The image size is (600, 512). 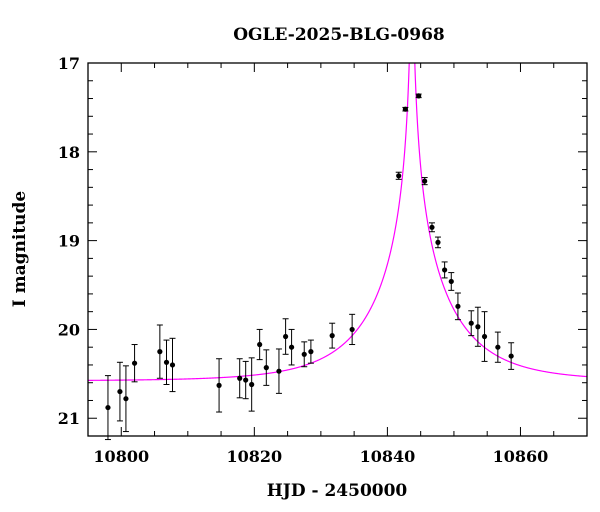 I want to click on x-axis-title: HJD - 2450000, so click(x=337, y=491).